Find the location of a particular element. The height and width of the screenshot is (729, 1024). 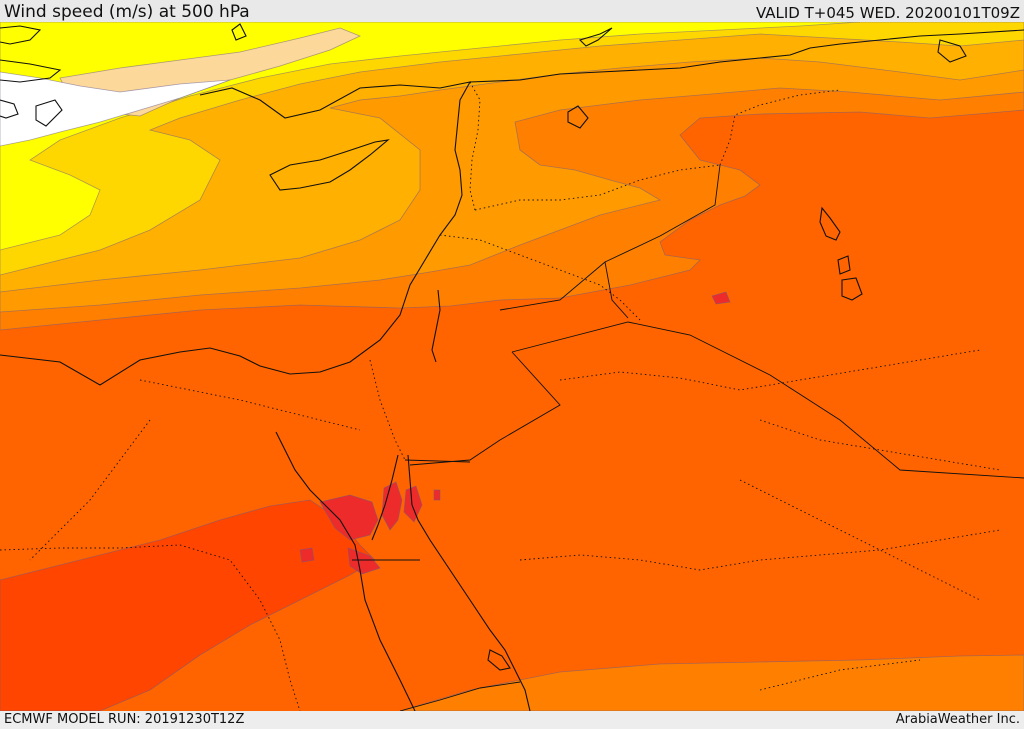

wind-band-crimson is located at coordinates (349, 517).